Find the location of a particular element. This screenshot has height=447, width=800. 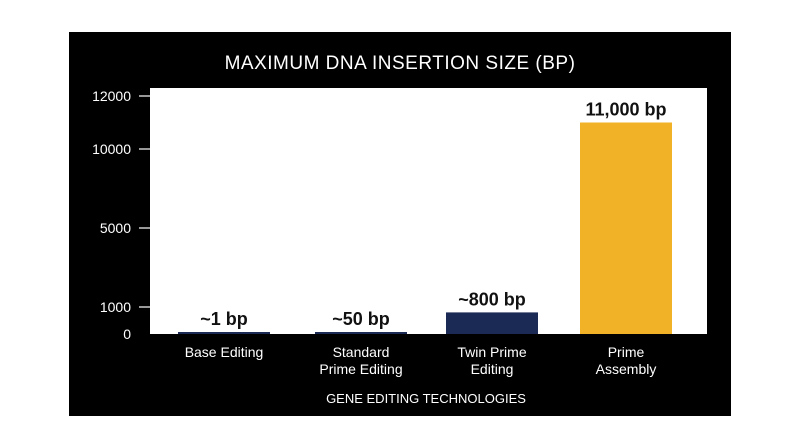

data-label: 11,000 bp is located at coordinates (625, 110).